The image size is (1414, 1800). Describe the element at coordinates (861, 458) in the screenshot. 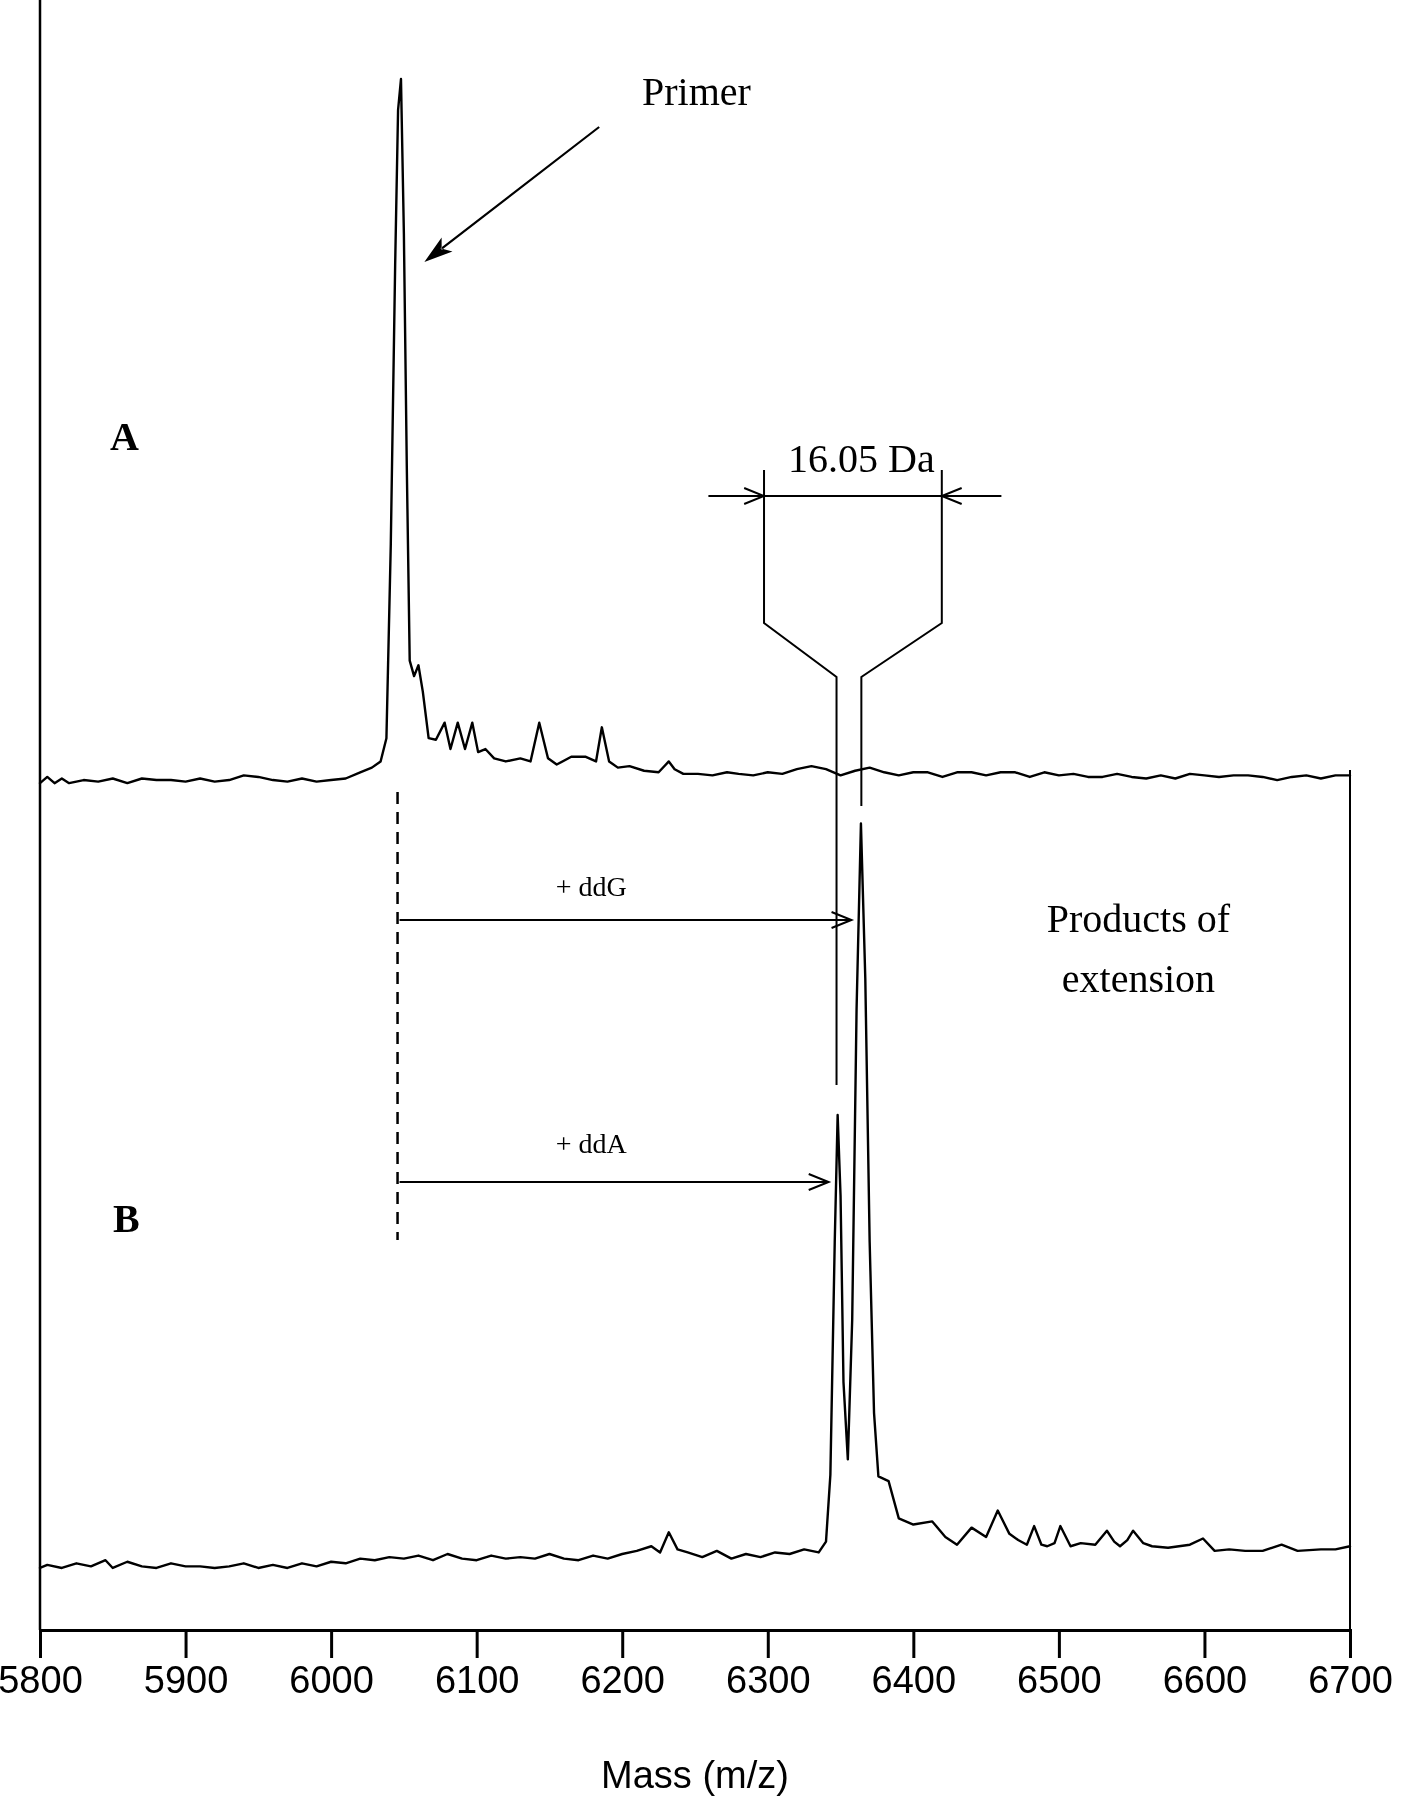

I see `annotation: 16.05 Da` at that location.